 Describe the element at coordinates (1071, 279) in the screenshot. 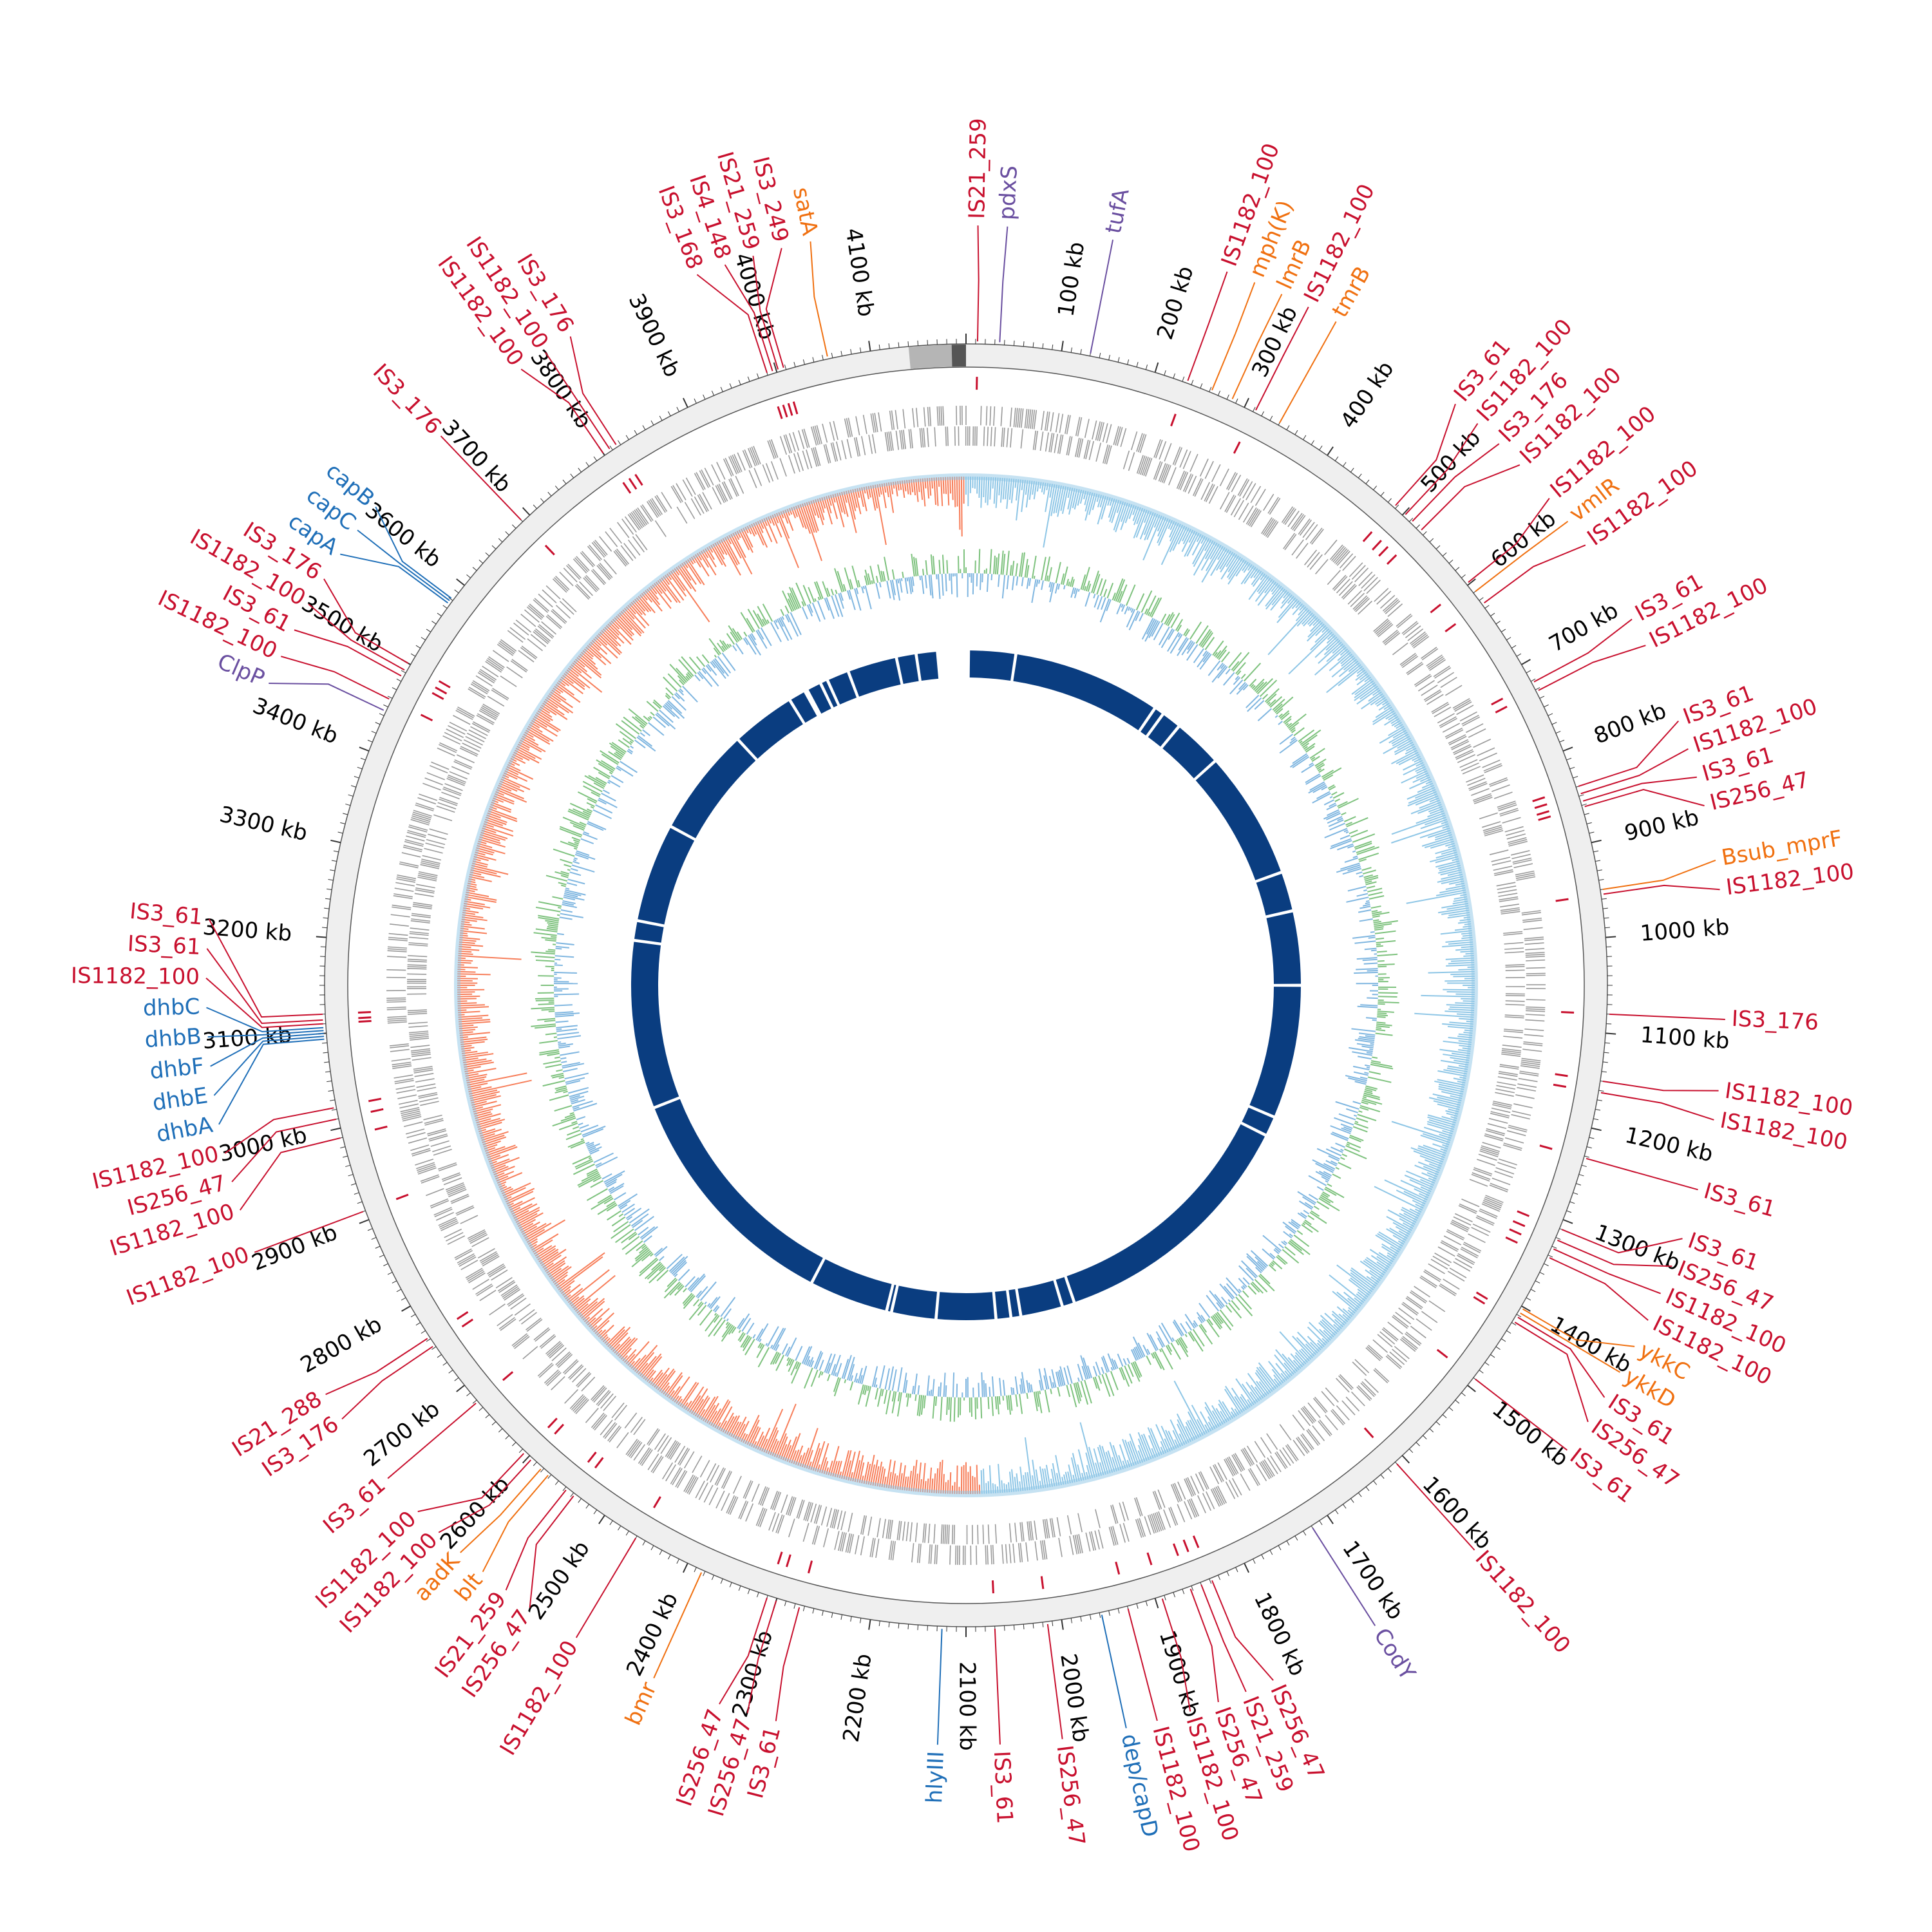

I see `tick-label: 100 kb` at that location.